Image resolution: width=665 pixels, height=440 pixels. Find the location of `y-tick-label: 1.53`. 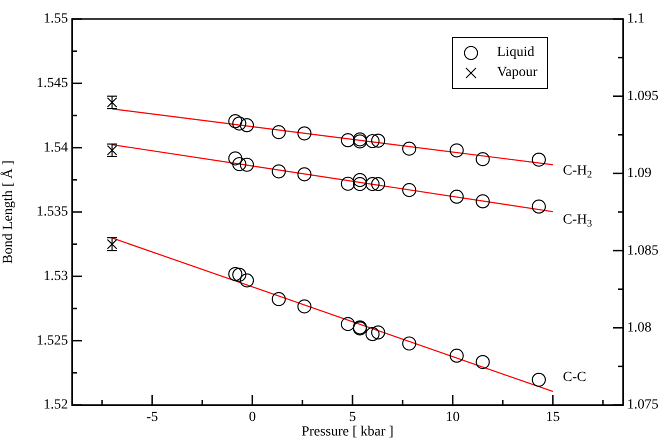

y-tick-label: 1.53 is located at coordinates (56, 276).